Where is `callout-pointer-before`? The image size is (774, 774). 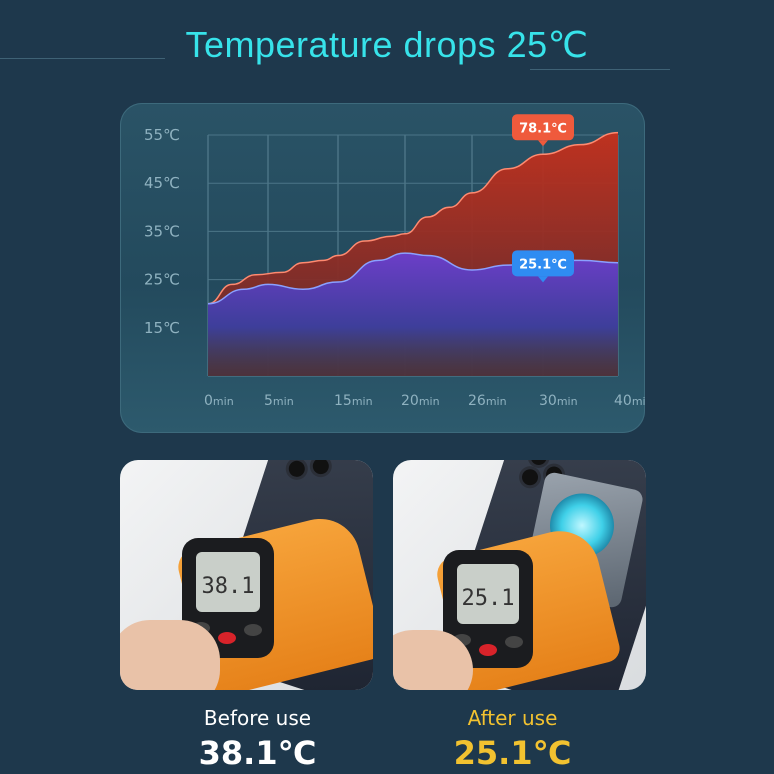
callout-pointer-before is located at coordinates (543, 143).